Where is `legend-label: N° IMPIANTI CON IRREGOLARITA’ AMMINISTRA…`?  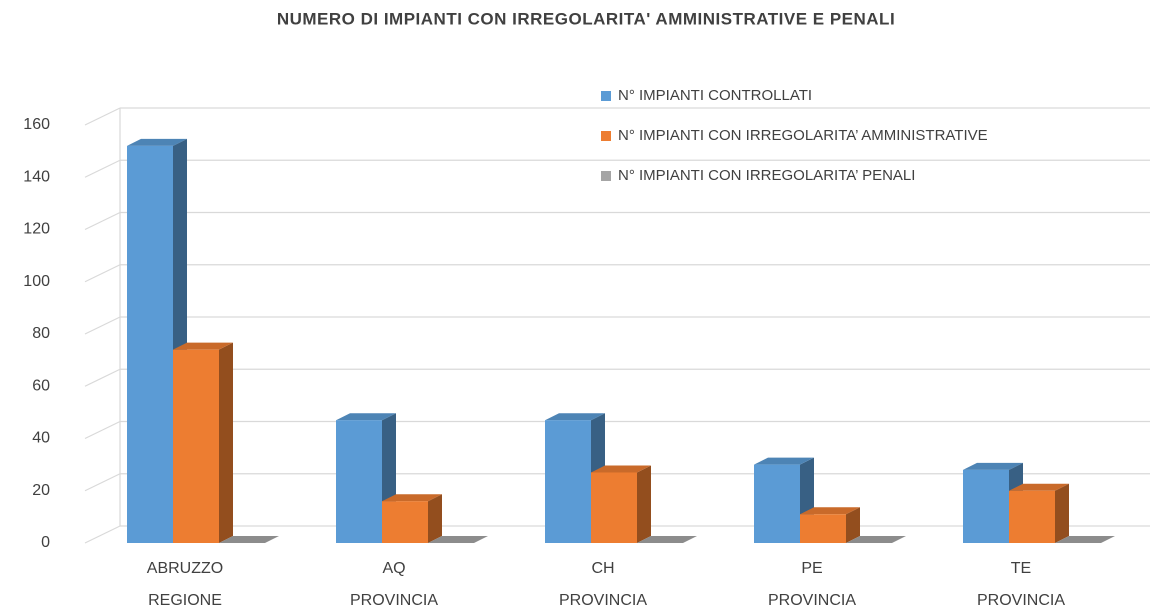 legend-label: N° IMPIANTI CON IRREGOLARITA’ AMMINISTRA… is located at coordinates (803, 135).